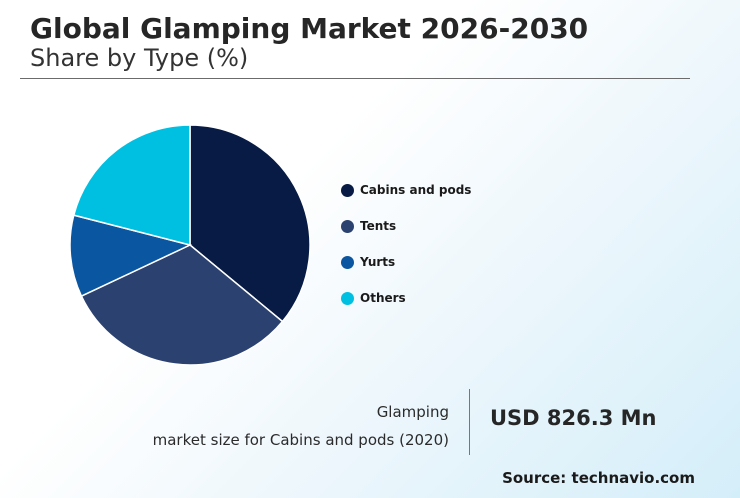 This screenshot has width=740, height=498. Describe the element at coordinates (347, 298) in the screenshot. I see `legend-swatch-others` at that location.